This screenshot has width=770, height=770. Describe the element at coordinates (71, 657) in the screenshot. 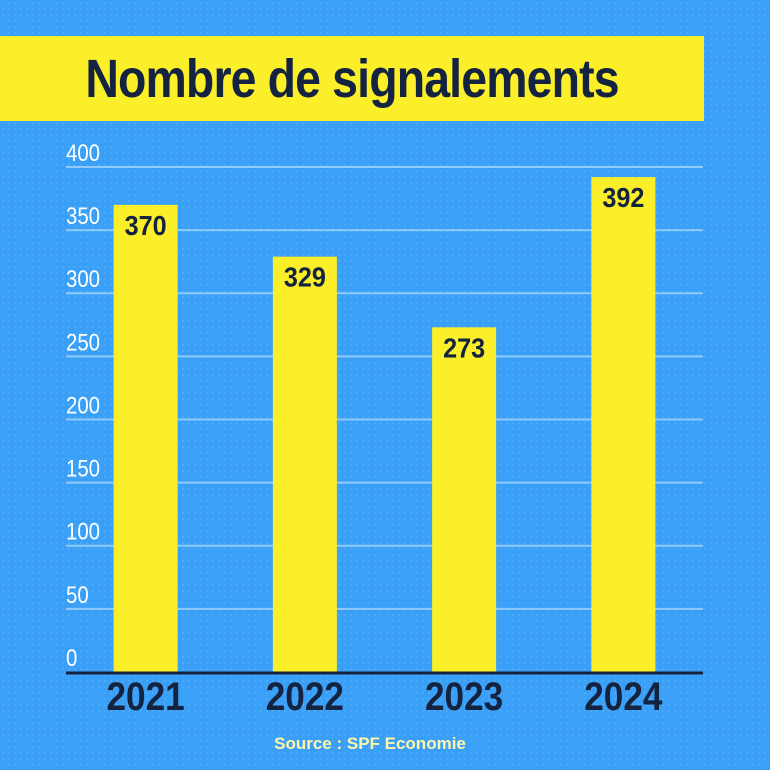

I see `y-tick-label: 0` at that location.